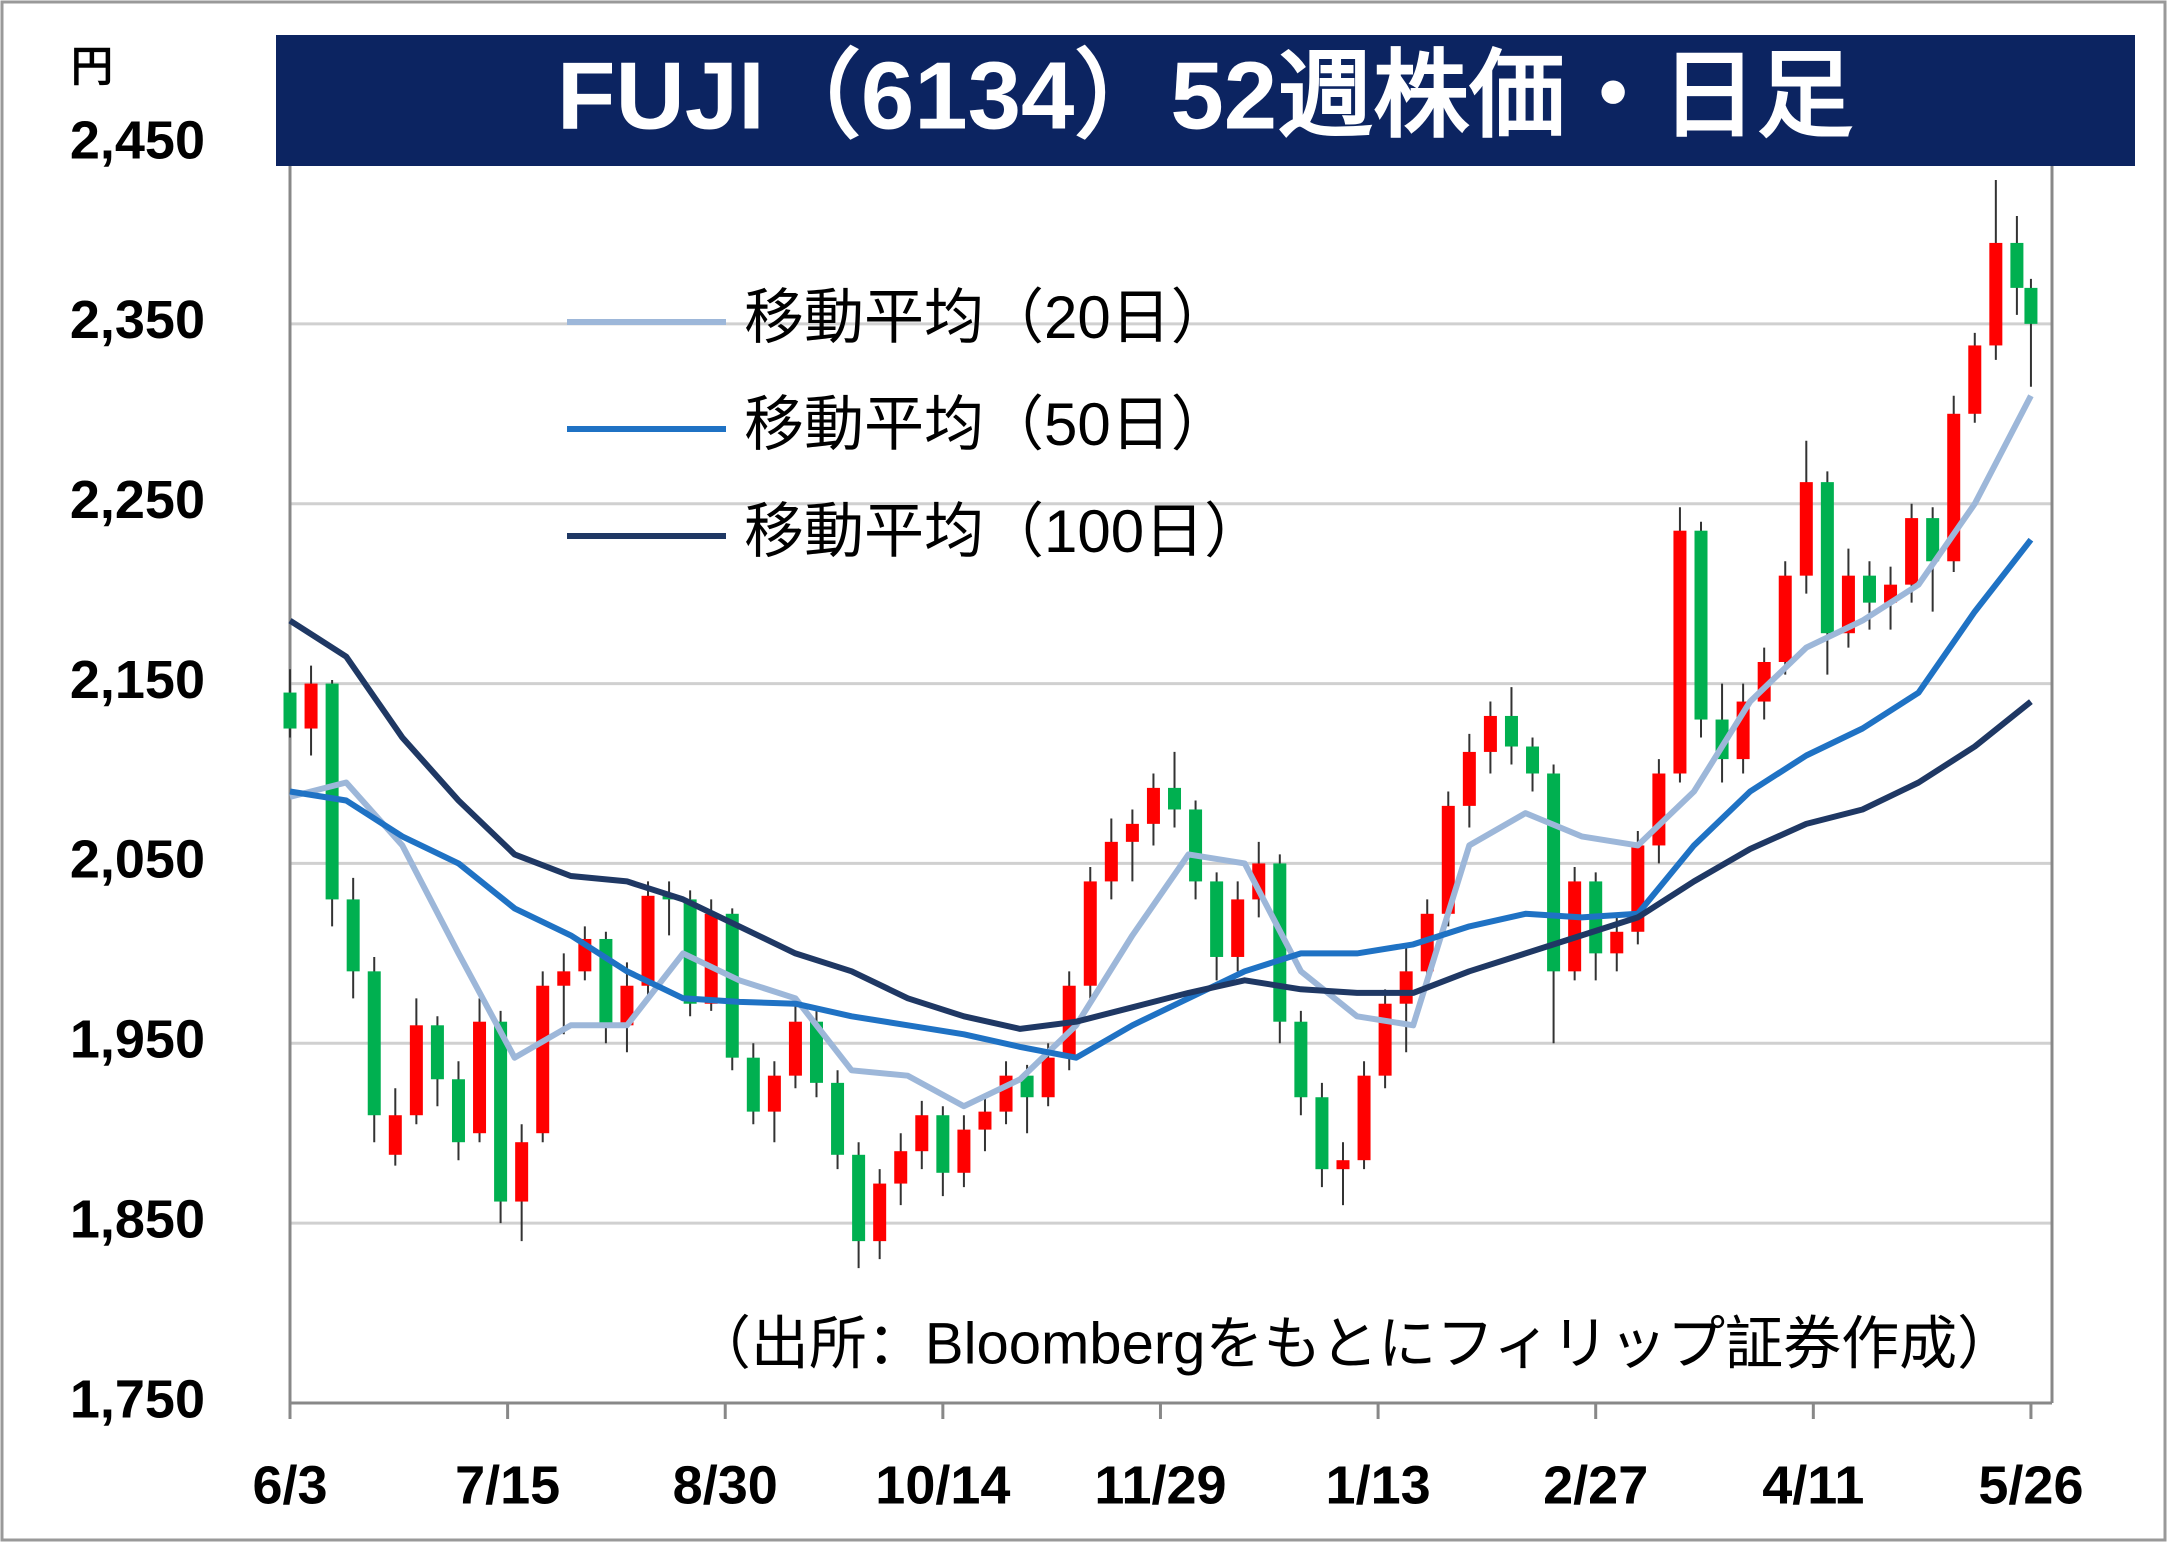 The height and width of the screenshot is (1542, 2167). I want to click on y-tick-label: 2,250, so click(137, 500).